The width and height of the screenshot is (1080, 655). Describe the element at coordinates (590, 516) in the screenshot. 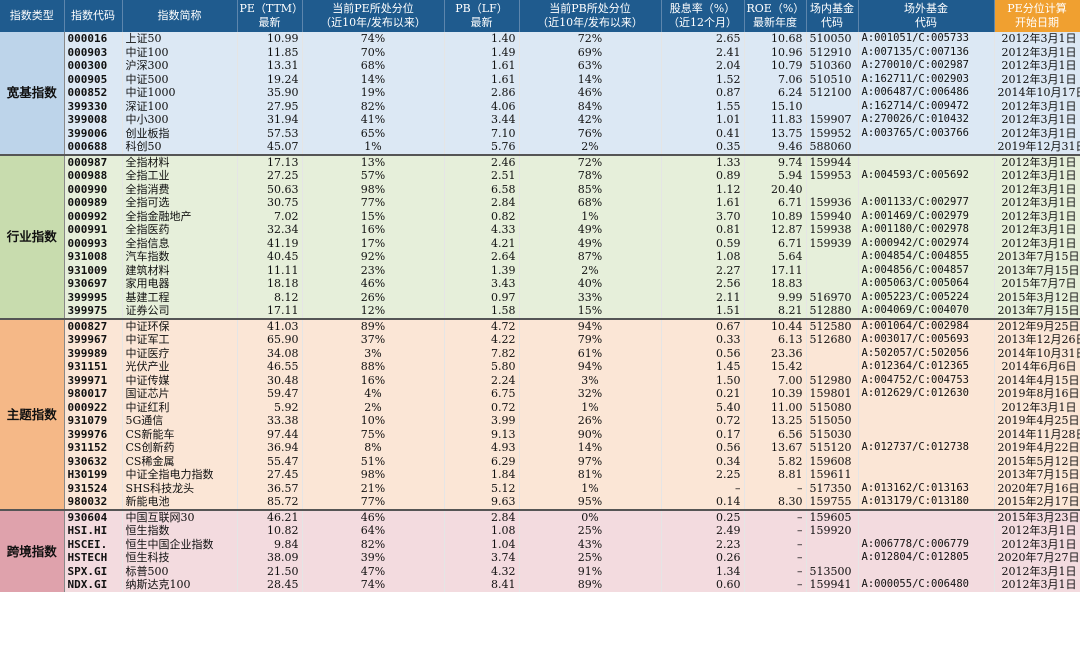

I see `cell-pb-percentile: 0%` at that location.